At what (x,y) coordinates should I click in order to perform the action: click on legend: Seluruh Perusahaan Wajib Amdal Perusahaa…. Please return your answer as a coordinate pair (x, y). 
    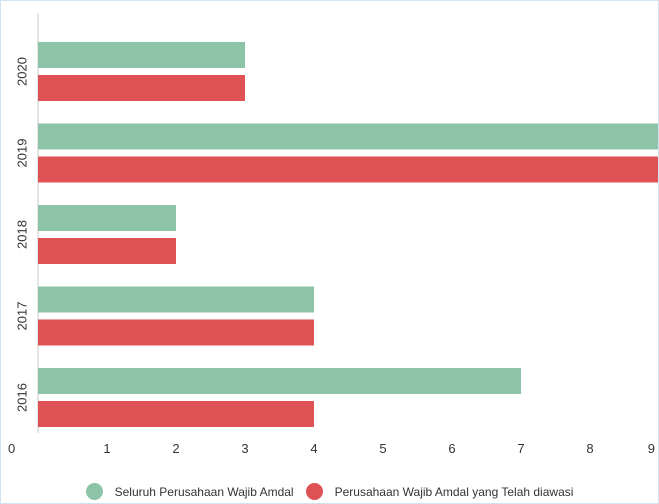
    Looking at the image, I should click on (329, 491).